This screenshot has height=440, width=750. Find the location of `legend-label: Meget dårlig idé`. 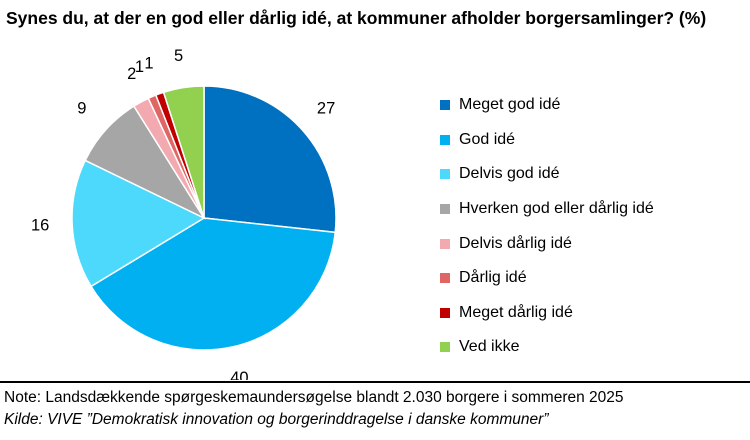

legend-label: Meget dårlig idé is located at coordinates (516, 312).